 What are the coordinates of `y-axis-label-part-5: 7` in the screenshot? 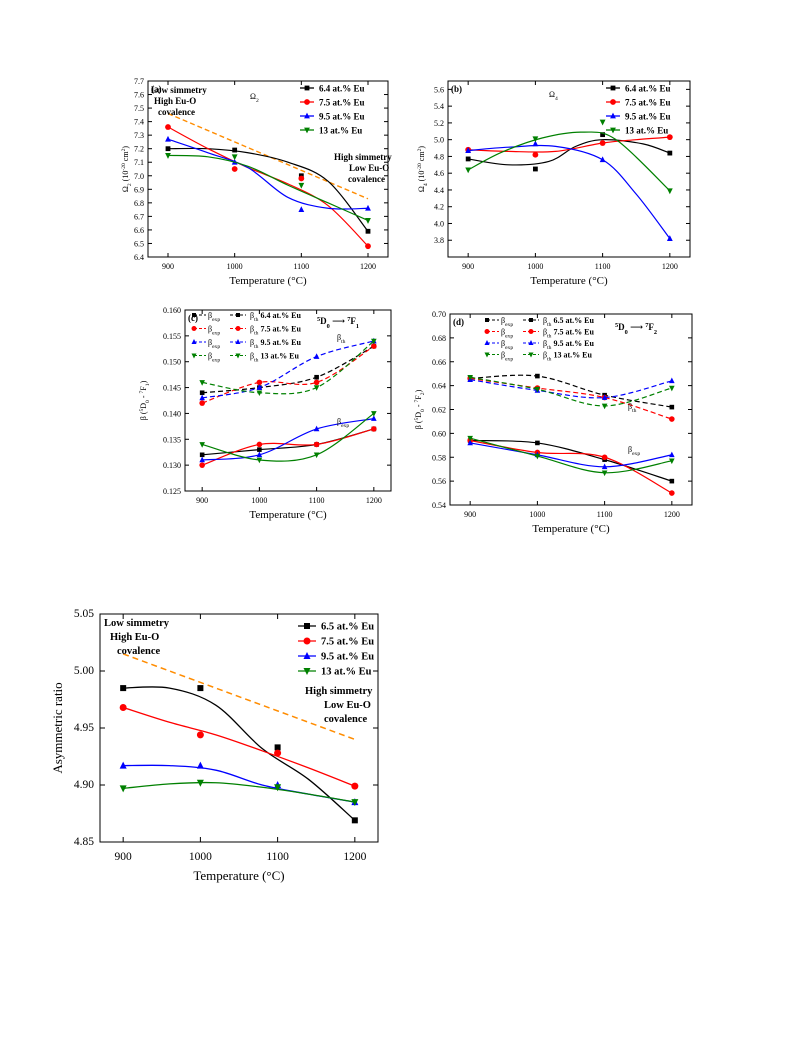 It's located at (417, 400).